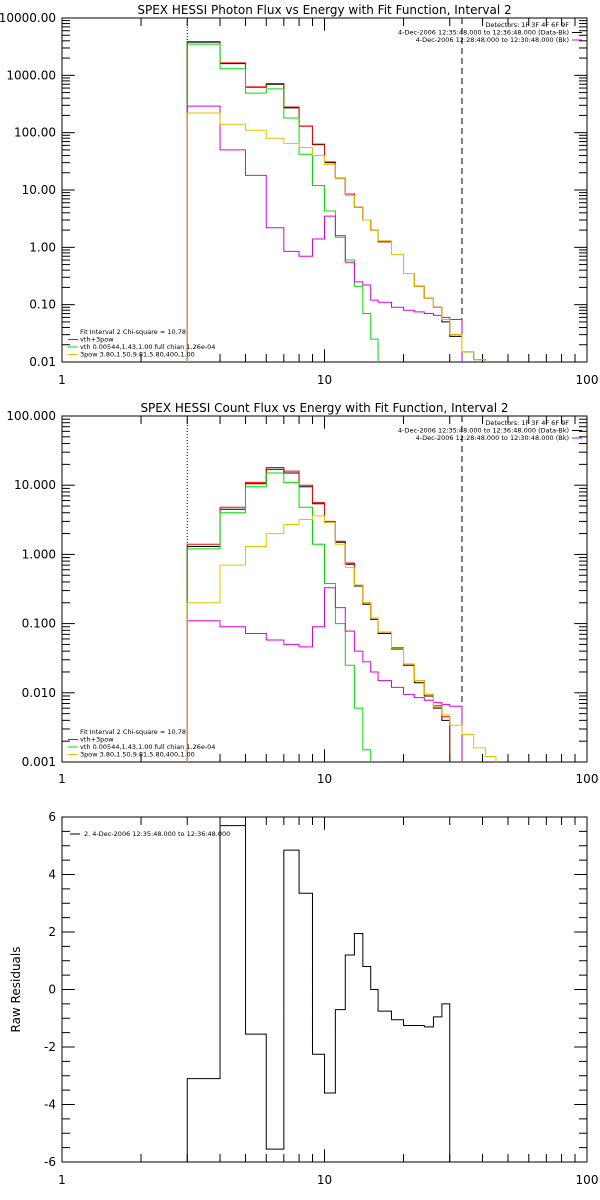 This screenshot has width=600, height=1200. What do you see at coordinates (16, 990) in the screenshot?
I see `y-axis-label: Raw Residuals` at bounding box center [16, 990].